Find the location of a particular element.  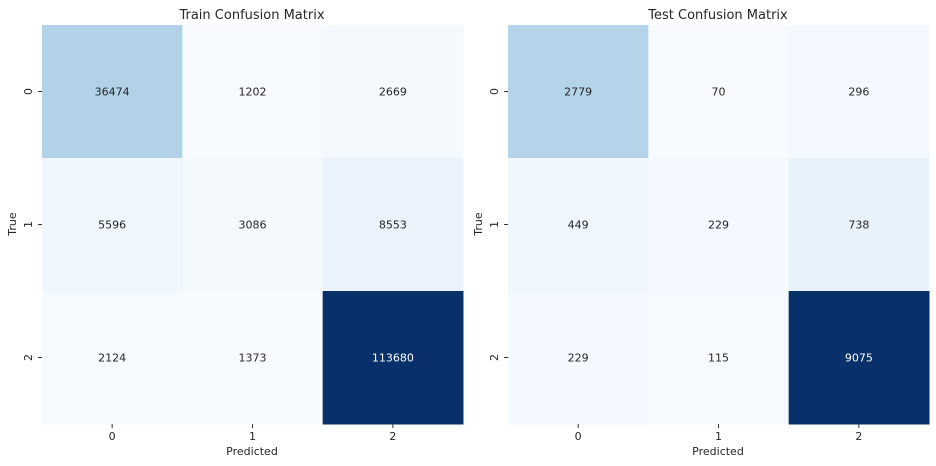

cell-value-r2-c1: 115 is located at coordinates (718, 358).